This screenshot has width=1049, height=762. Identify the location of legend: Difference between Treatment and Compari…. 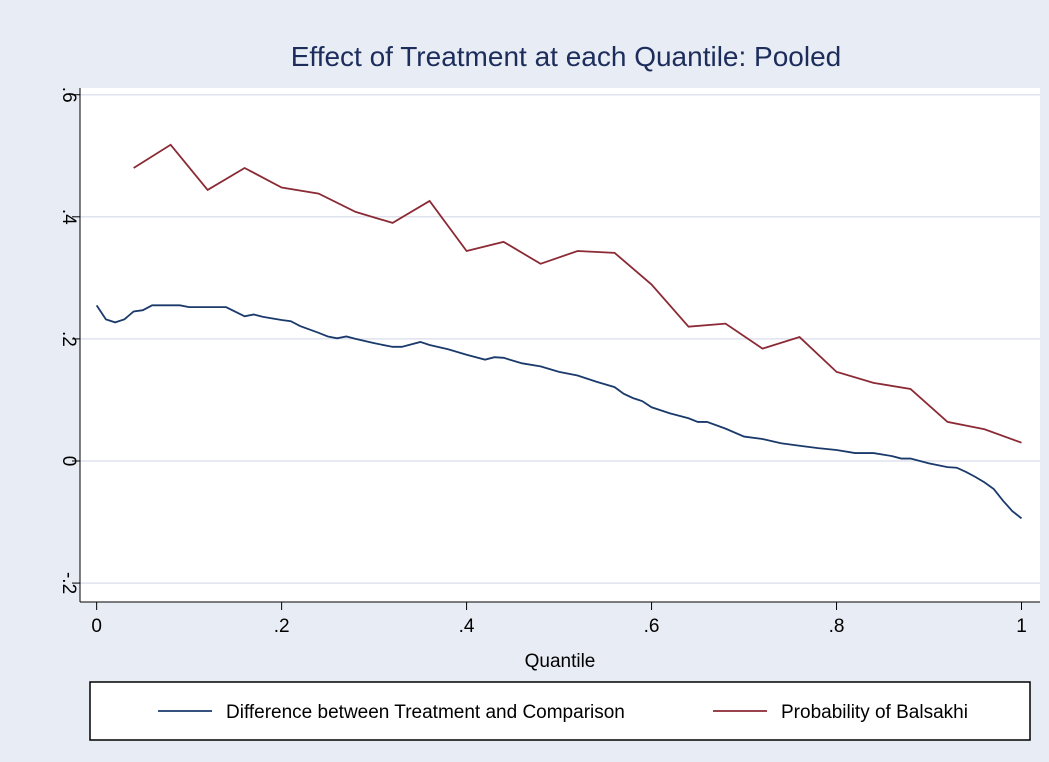
(563, 712).